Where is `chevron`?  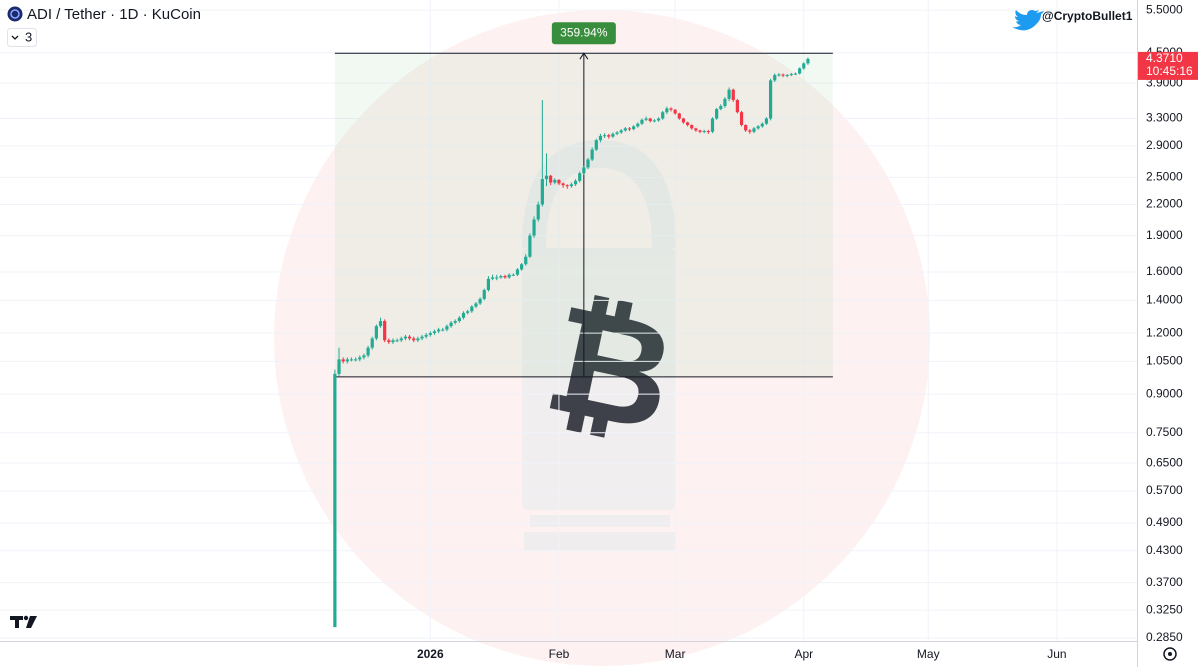 chevron is located at coordinates (15, 37).